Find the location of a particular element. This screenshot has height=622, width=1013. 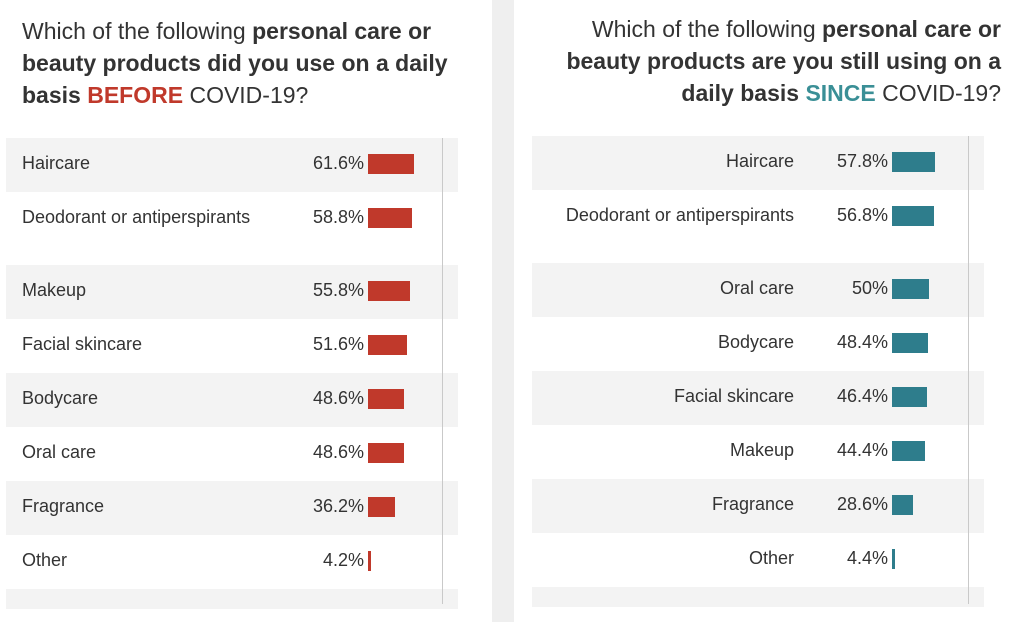

axis-line-left is located at coordinates (442, 371).